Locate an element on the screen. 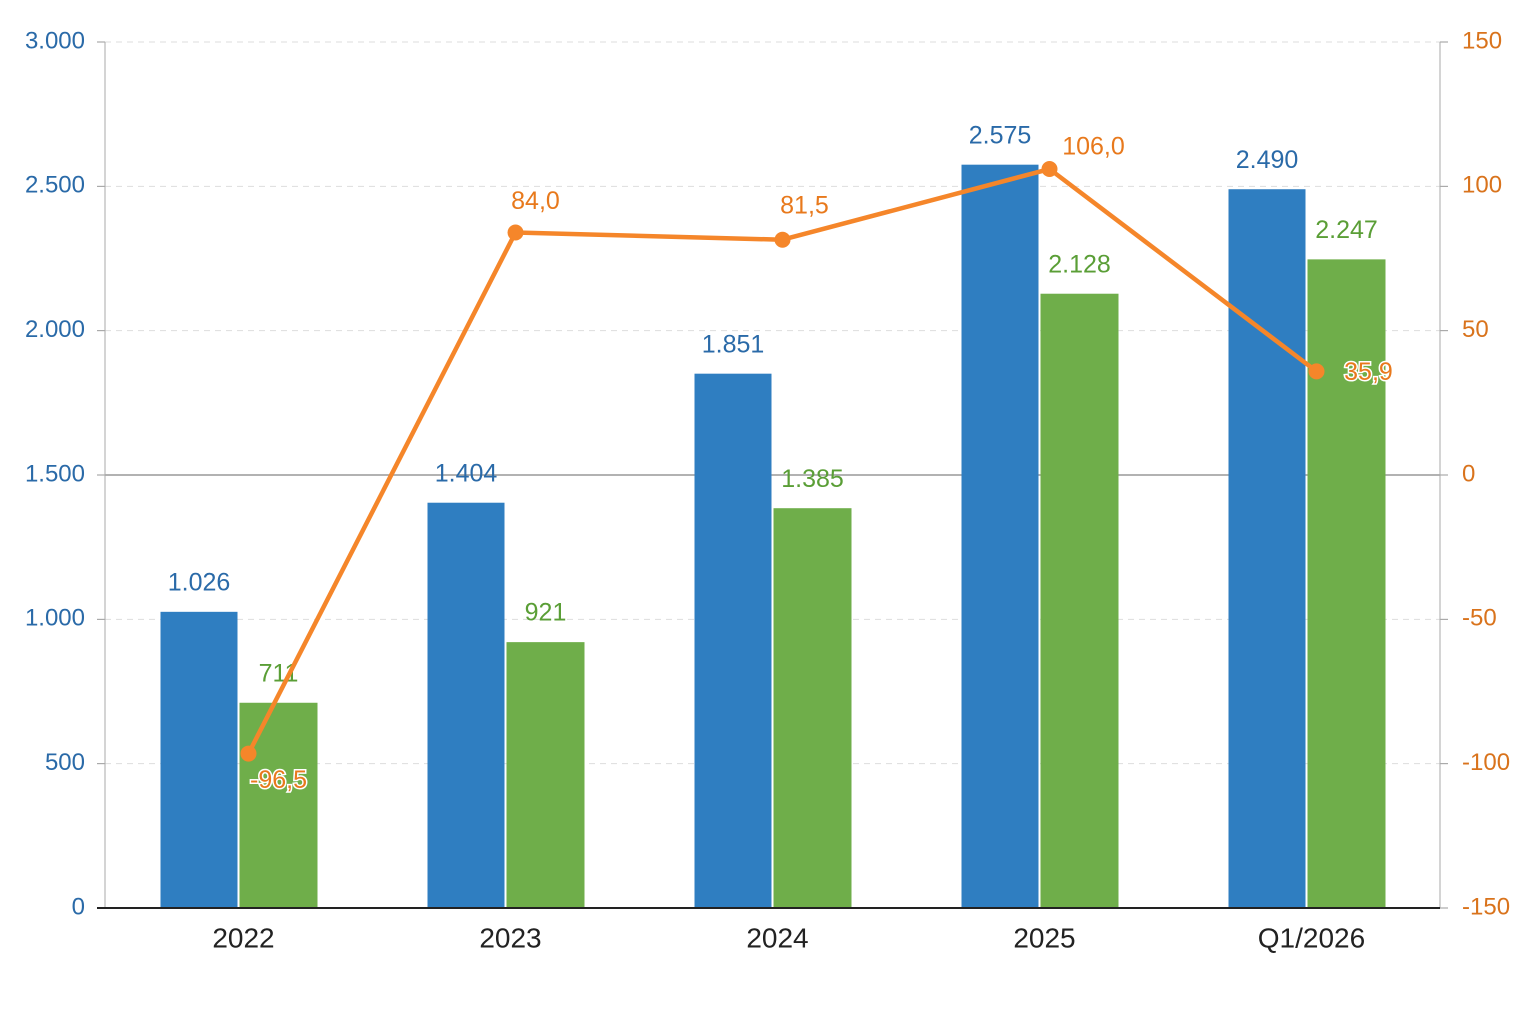 This screenshot has width=1536, height=1024. bar-value-label: 2.575 is located at coordinates (1000, 135).